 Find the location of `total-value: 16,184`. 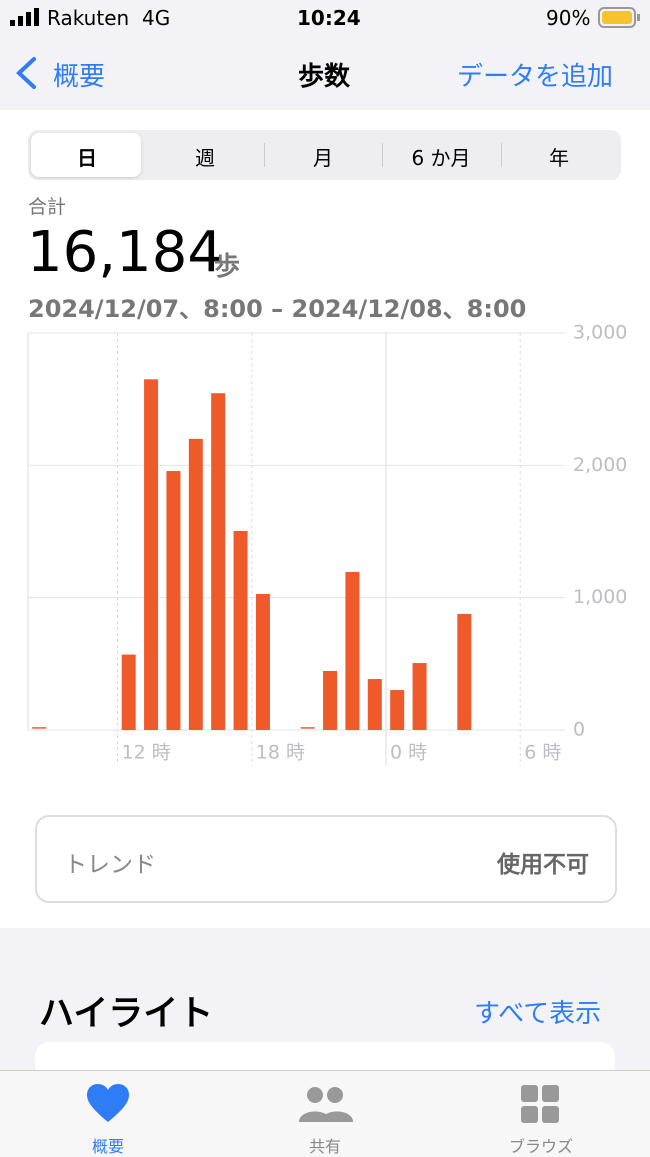

total-value: 16,184 is located at coordinates (125, 252).